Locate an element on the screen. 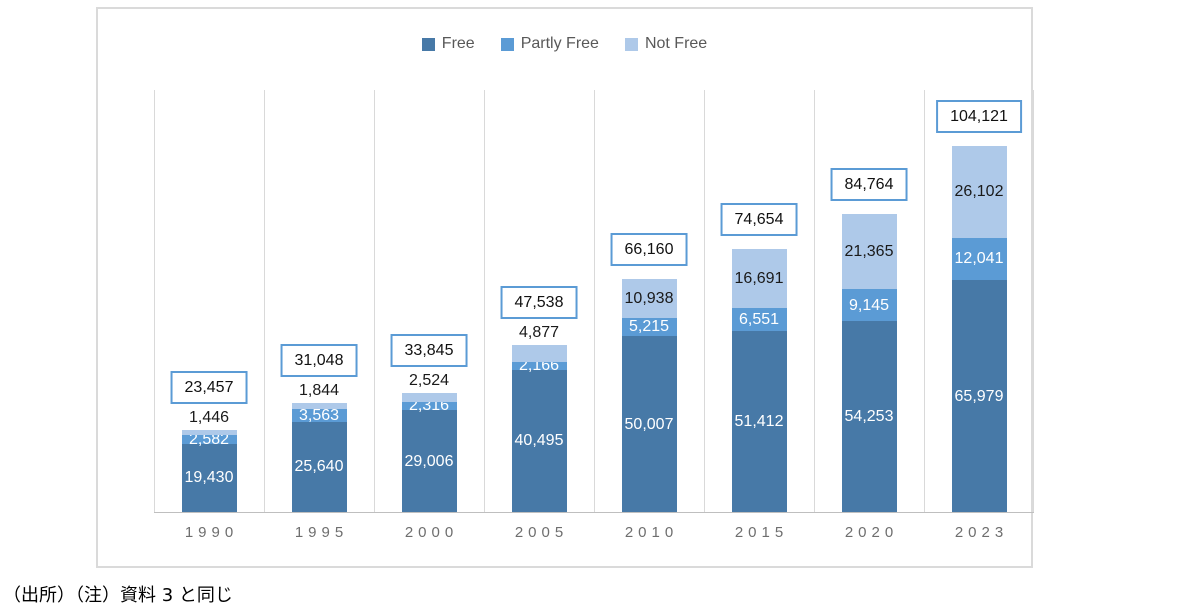 Image resolution: width=1187 pixels, height=615 pixels. bar-segment-label: 26,102 is located at coordinates (979, 192).